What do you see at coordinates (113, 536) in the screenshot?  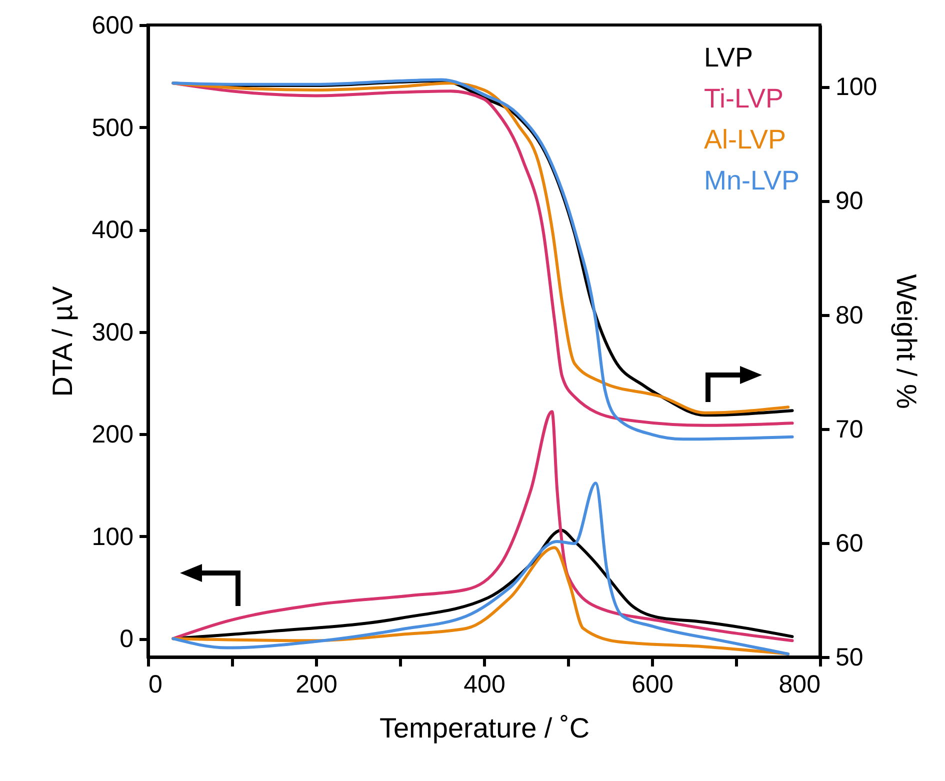 I see `y-tick-label: 100` at bounding box center [113, 536].